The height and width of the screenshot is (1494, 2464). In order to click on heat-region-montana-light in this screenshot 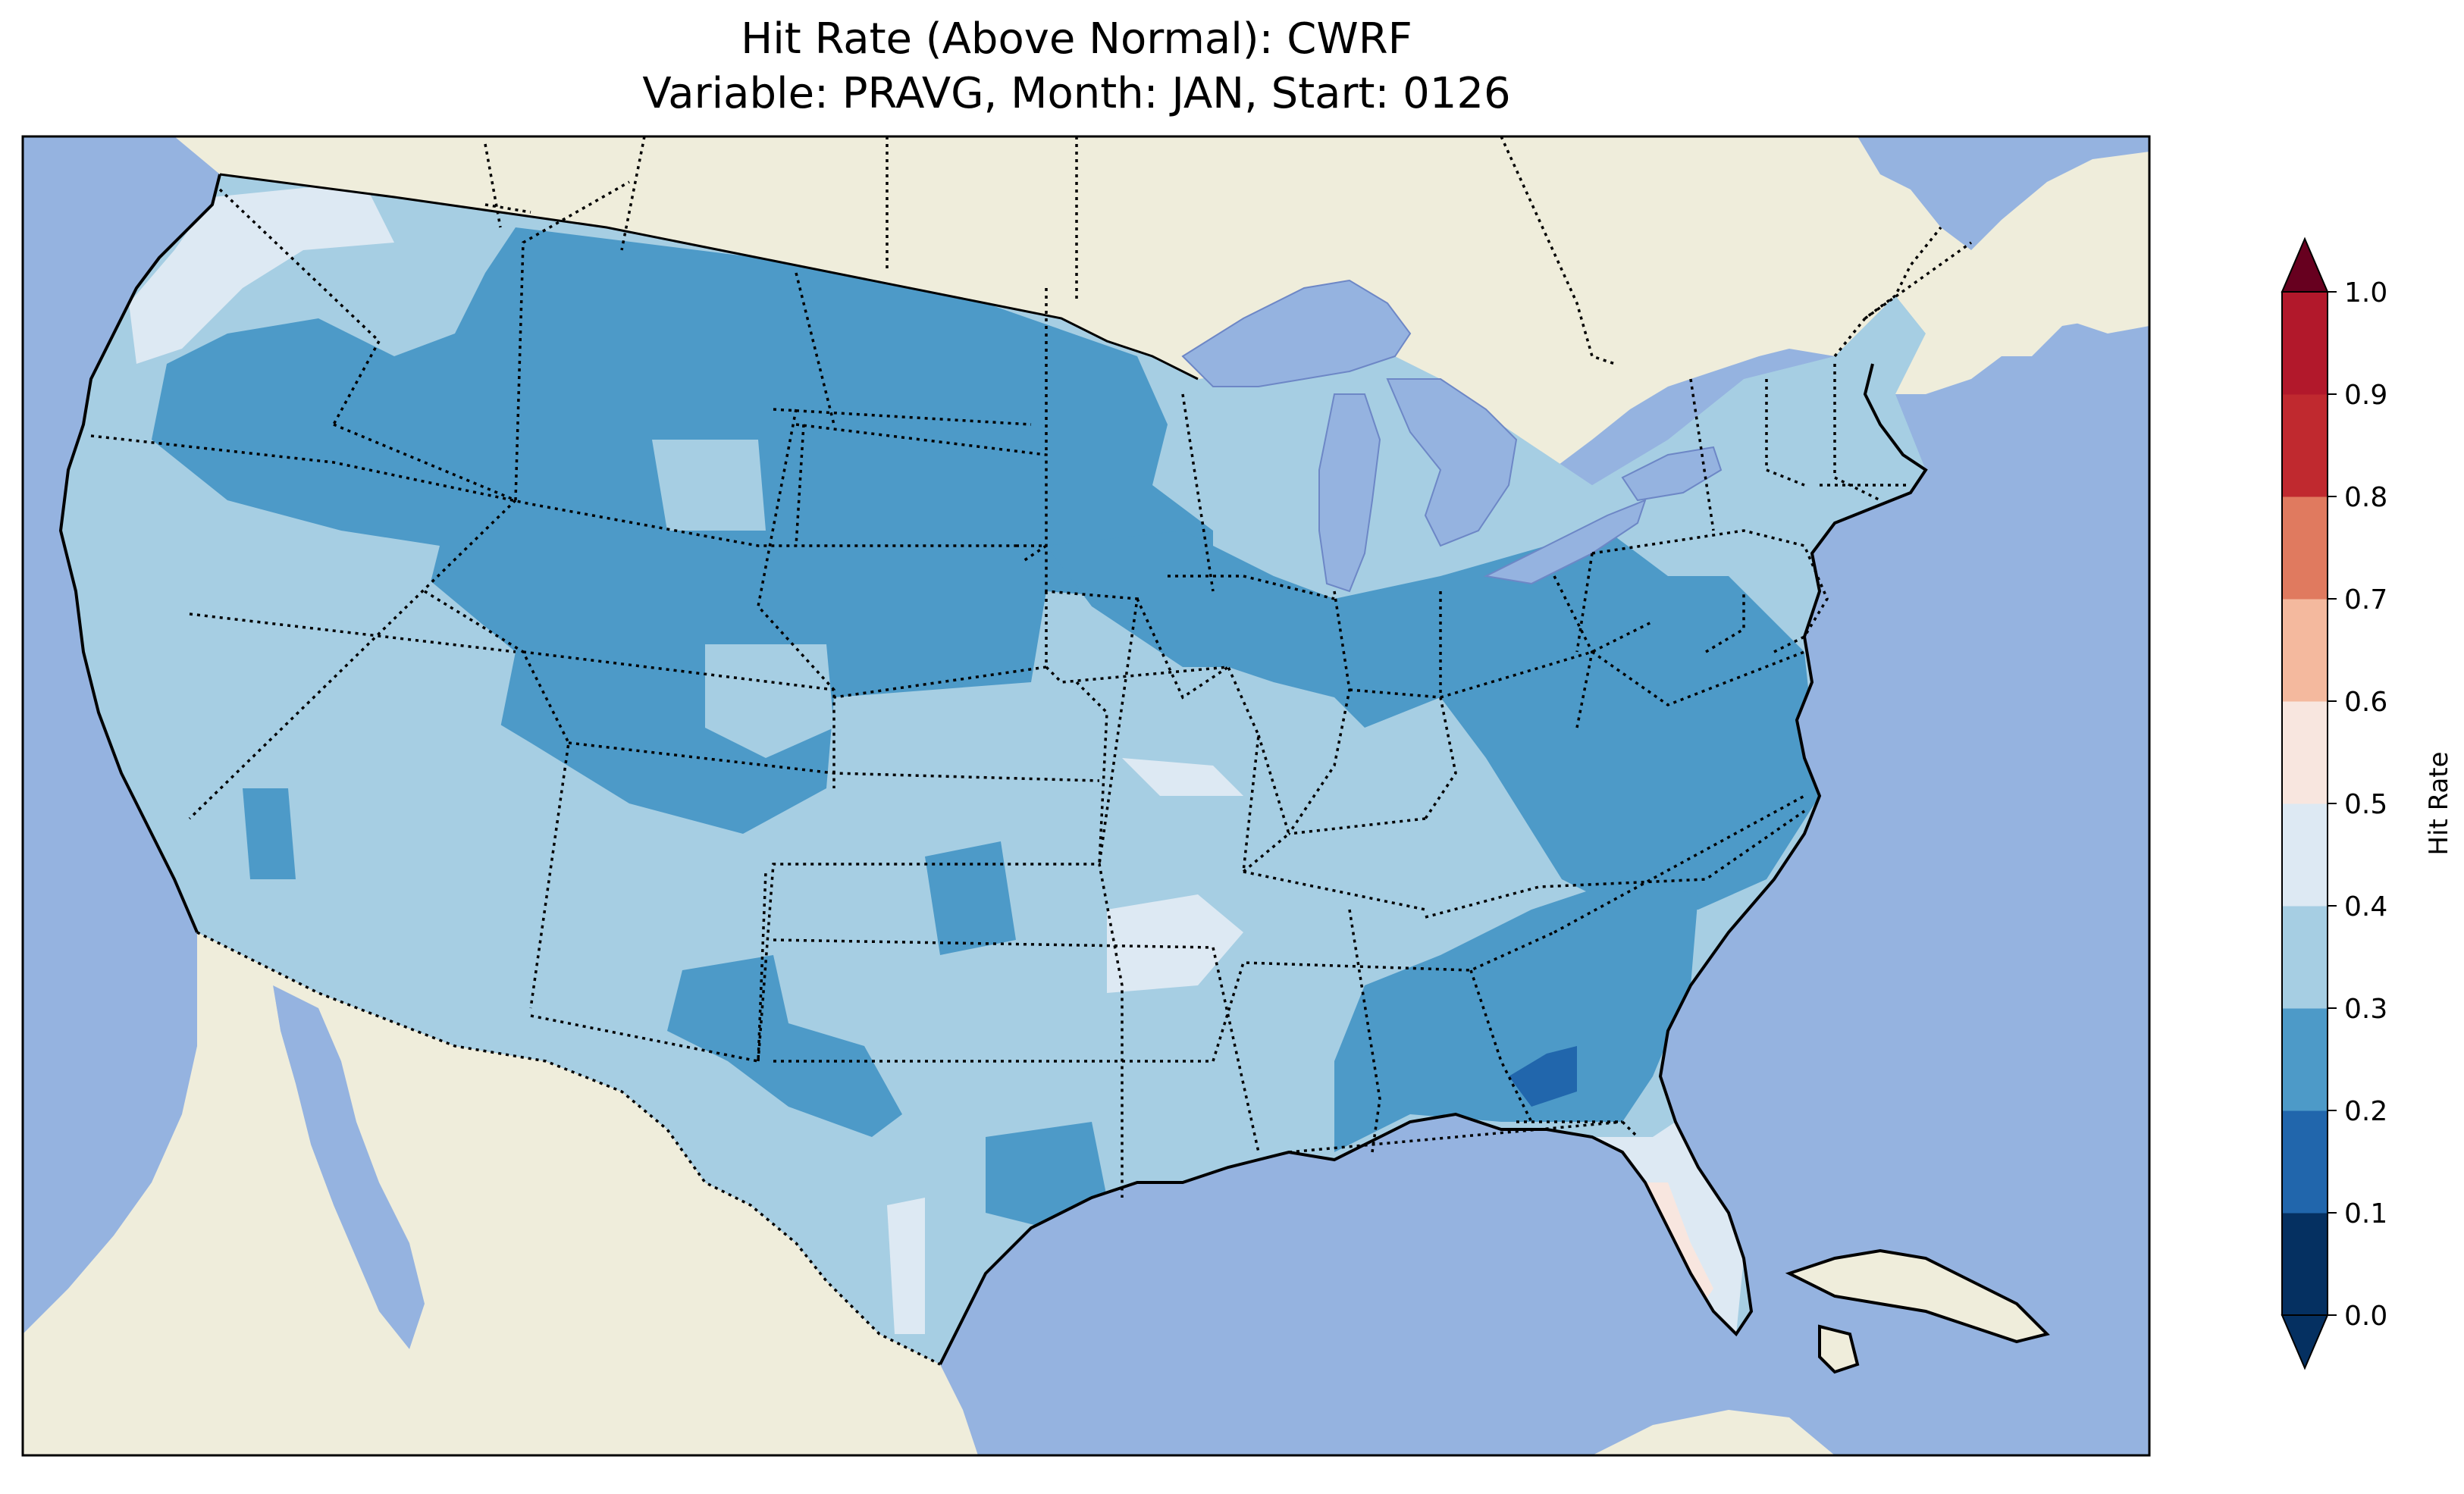, I will do `click(709, 485)`.